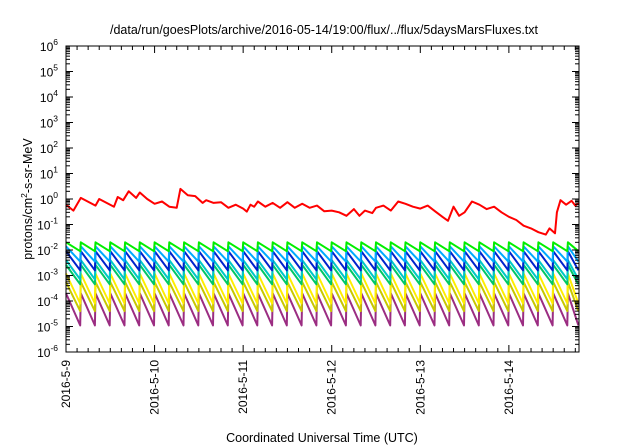 The height and width of the screenshot is (448, 640). What do you see at coordinates (509, 387) in the screenshot?
I see `x-tick-label: 2016-5-14` at bounding box center [509, 387].